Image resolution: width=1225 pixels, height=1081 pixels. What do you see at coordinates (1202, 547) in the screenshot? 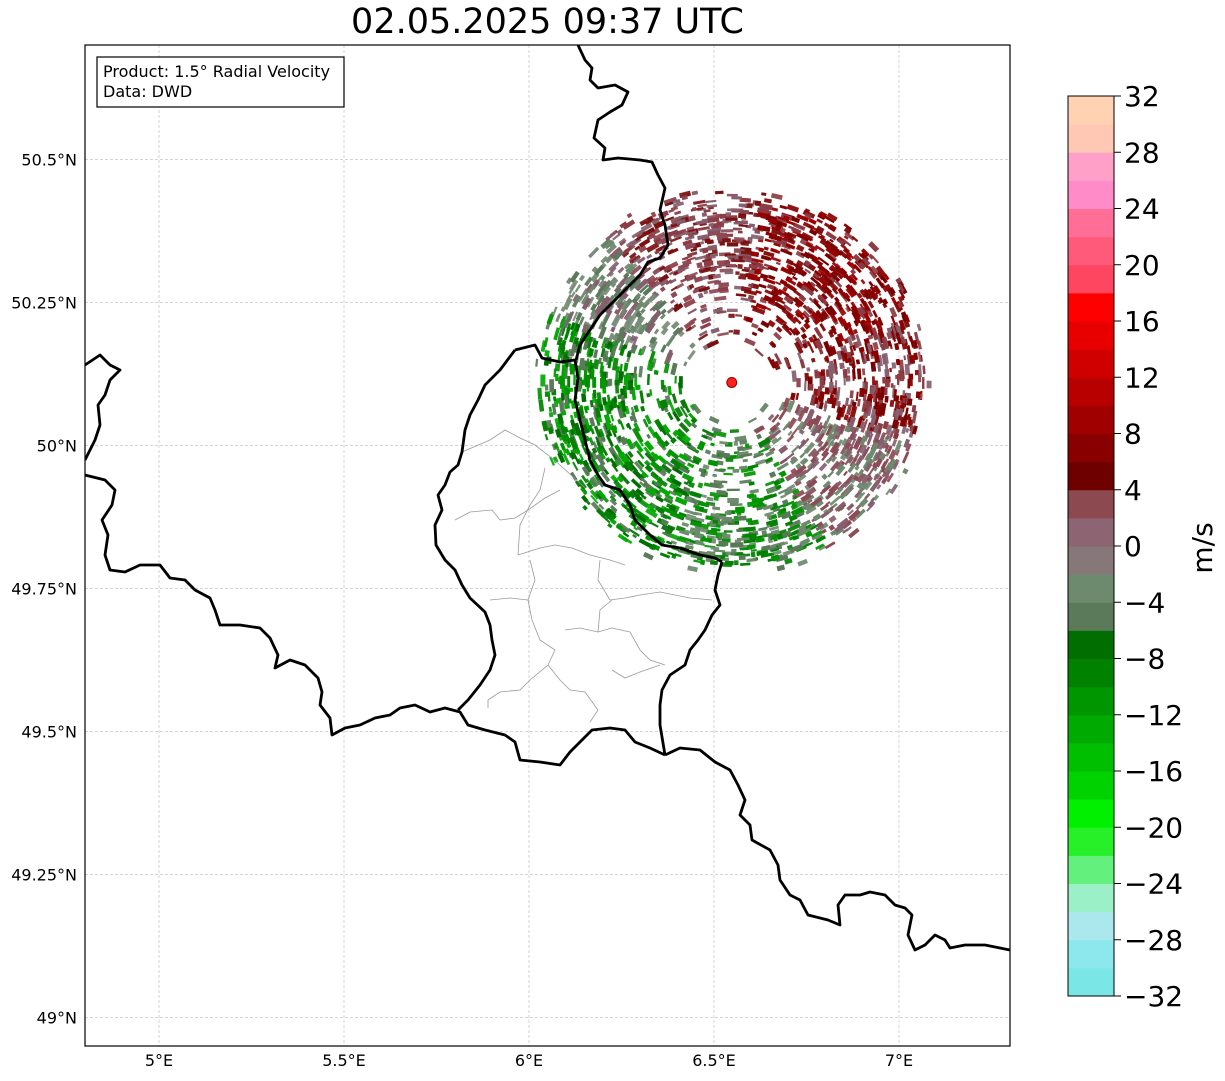
I see `colorbar-label: m/s` at bounding box center [1202, 547].